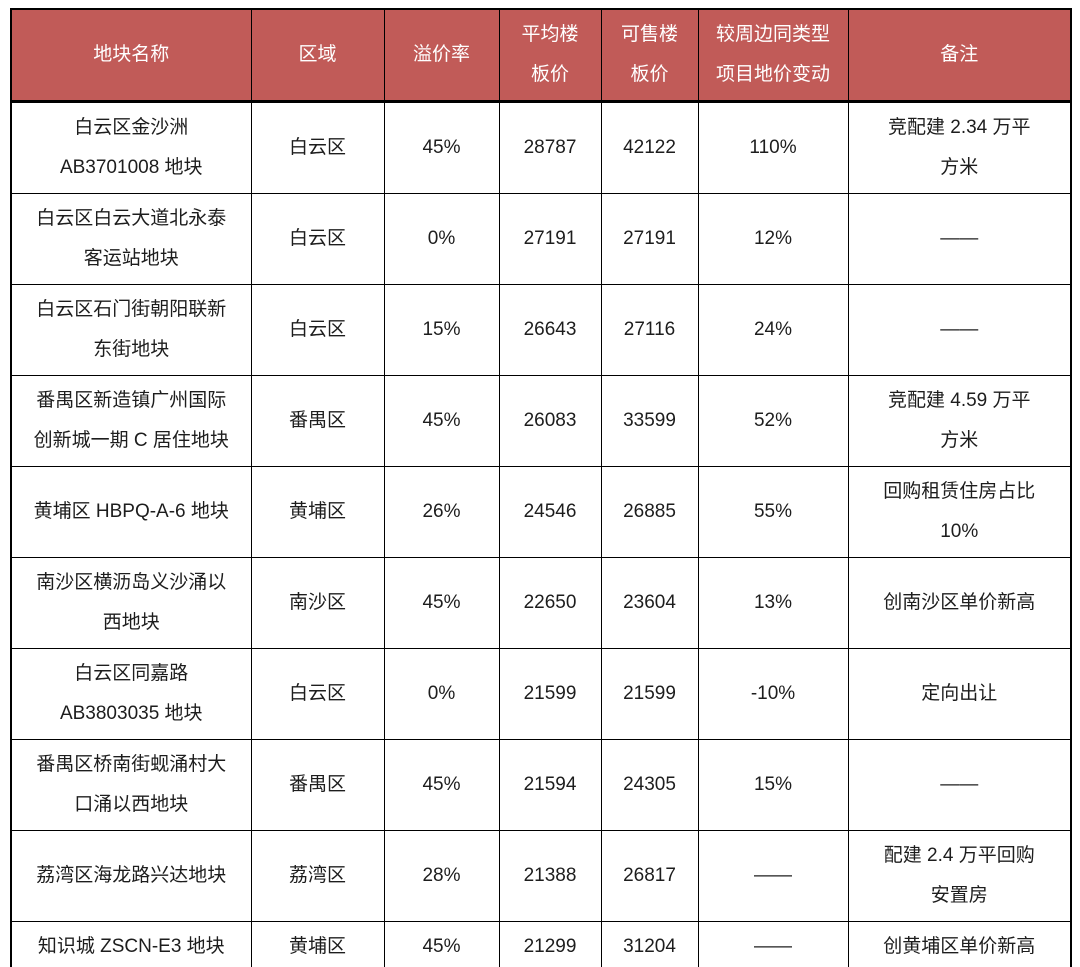 This screenshot has width=1080, height=967. What do you see at coordinates (550, 603) in the screenshot?
I see `avg-floor-price-cell: 22650` at bounding box center [550, 603].